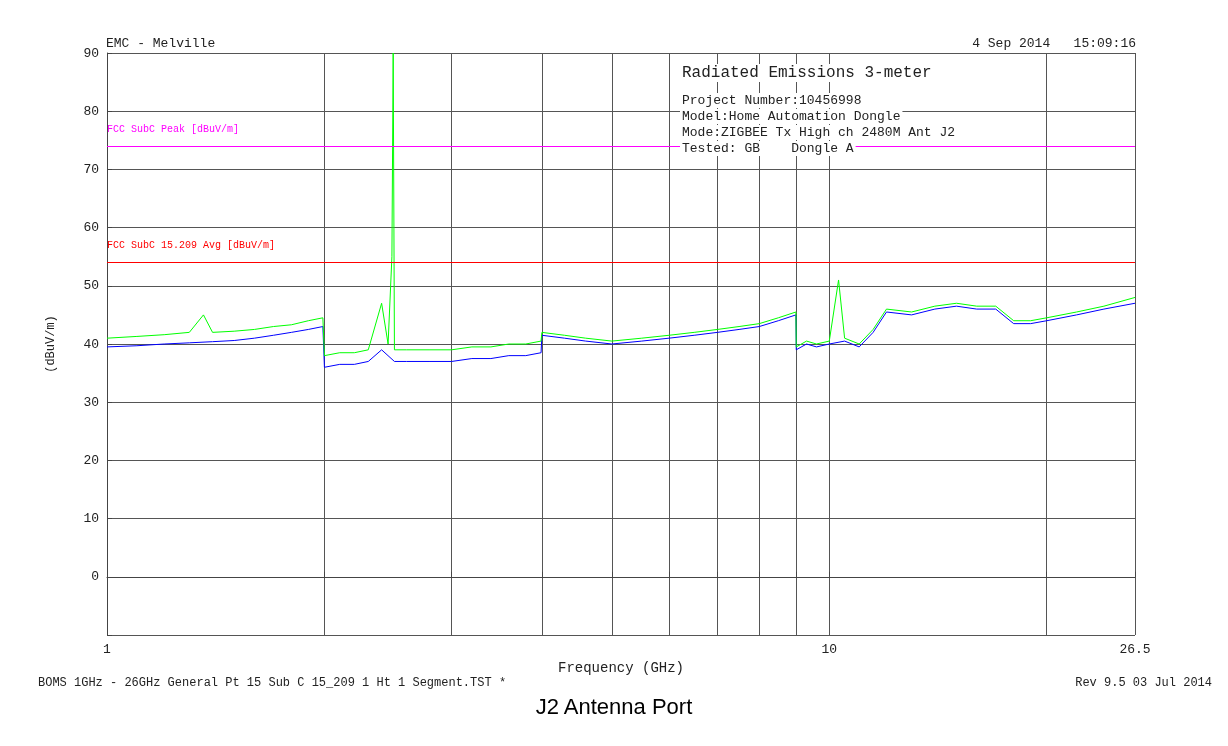 The height and width of the screenshot is (746, 1228). Describe the element at coordinates (107, 649) in the screenshot. I see `x-tick-label: 1` at that location.